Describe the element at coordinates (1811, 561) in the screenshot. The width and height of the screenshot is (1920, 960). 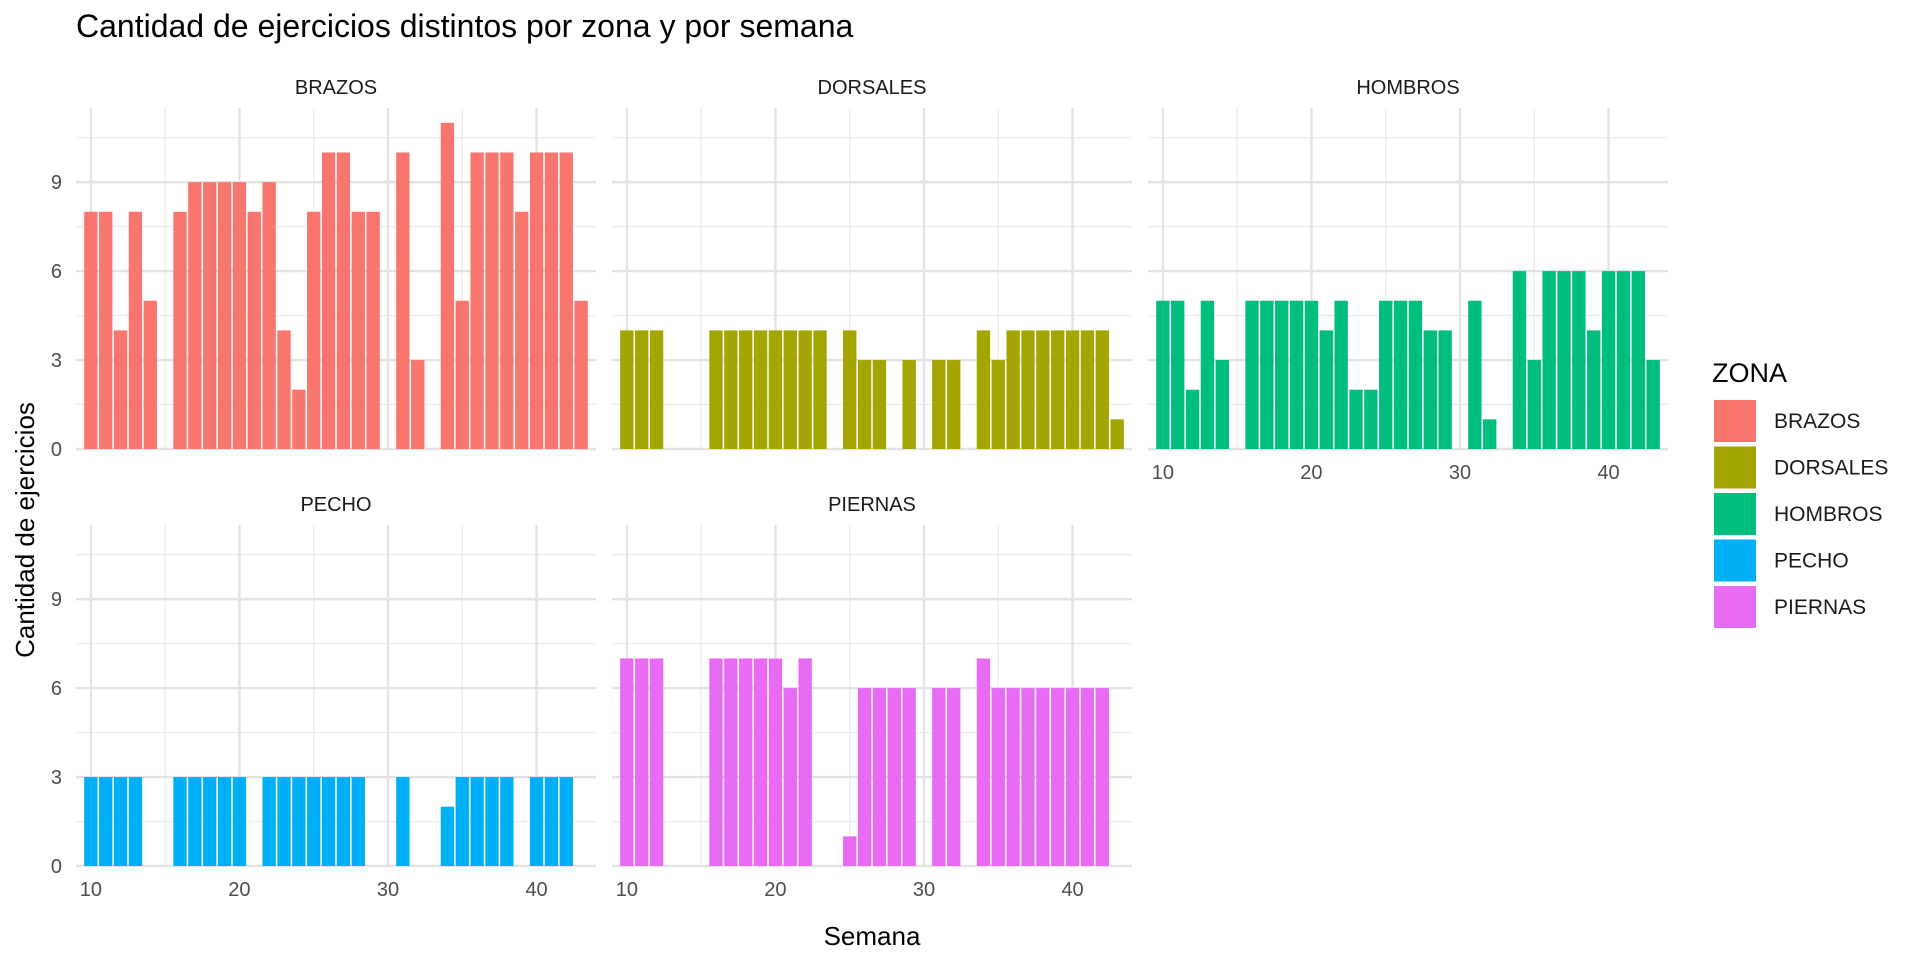
I see `legend-label-pecho: PECHO` at that location.